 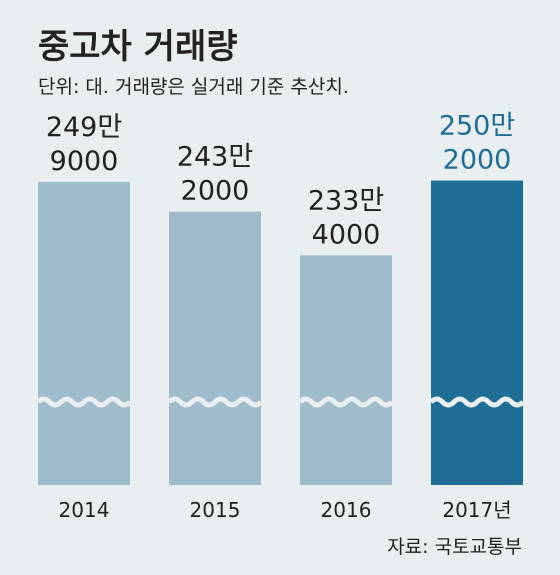 What do you see at coordinates (84, 510) in the screenshot?
I see `x-tick-label: 2014` at bounding box center [84, 510].